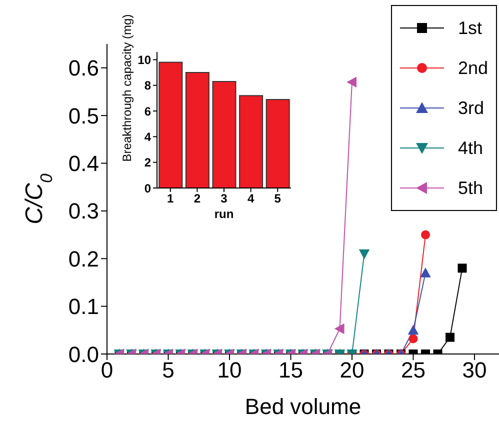 The image size is (499, 434). Describe the element at coordinates (145, 59) in the screenshot. I see `y-tick-label: 10` at that location.